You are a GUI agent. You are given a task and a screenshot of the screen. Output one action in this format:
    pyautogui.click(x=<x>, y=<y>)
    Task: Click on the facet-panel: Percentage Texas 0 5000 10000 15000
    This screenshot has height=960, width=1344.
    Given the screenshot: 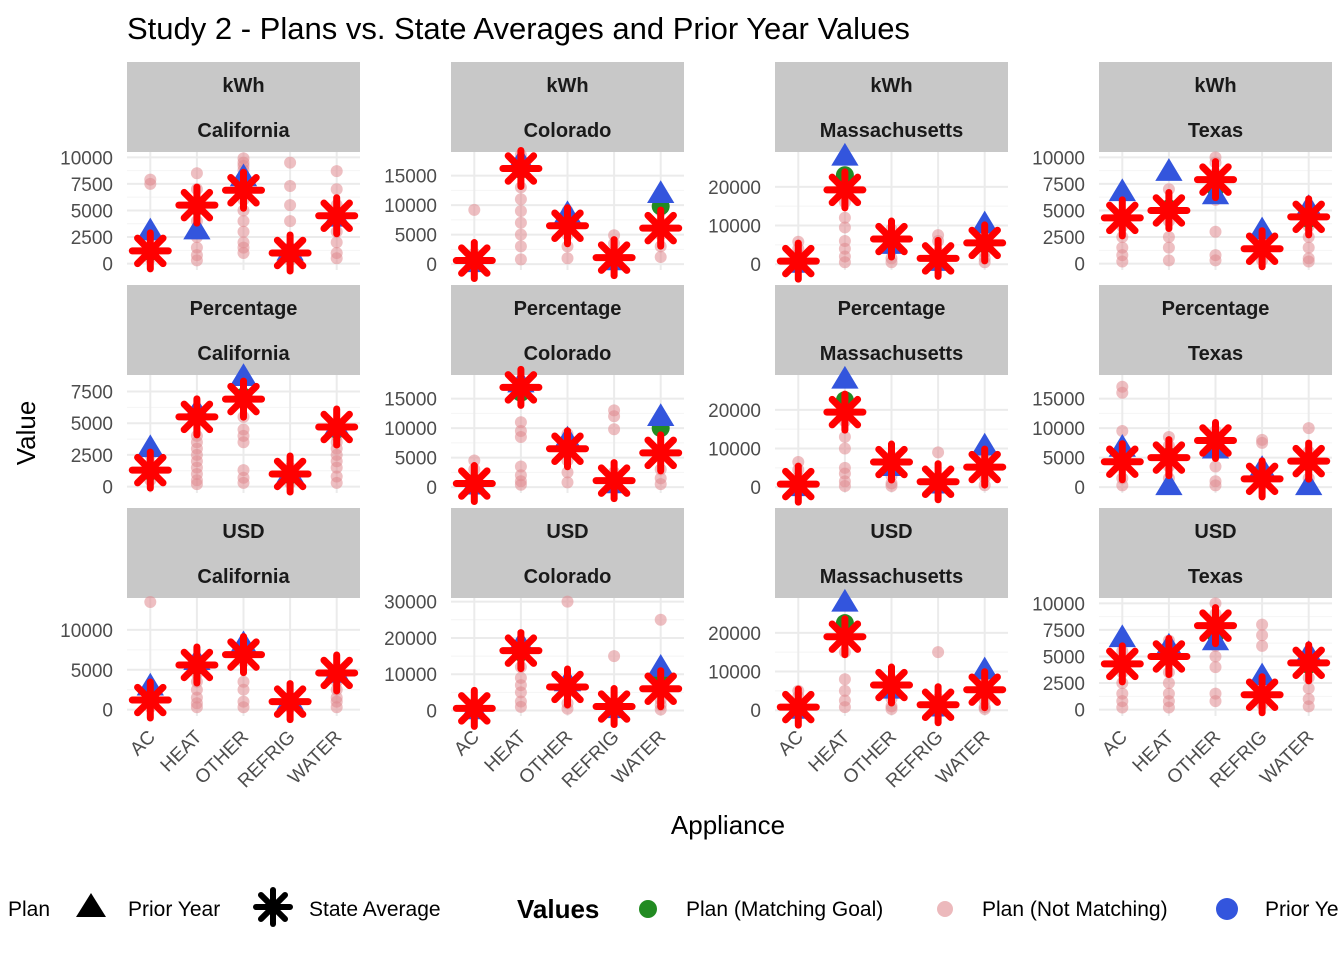 What is the action you would take?
    pyautogui.click(x=1182, y=393)
    